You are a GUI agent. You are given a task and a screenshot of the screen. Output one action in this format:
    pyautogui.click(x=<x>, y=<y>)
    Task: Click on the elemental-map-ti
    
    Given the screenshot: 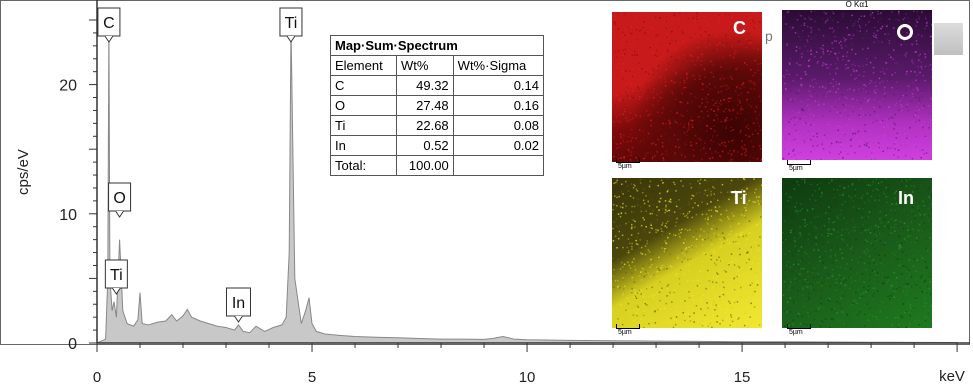 What is the action you would take?
    pyautogui.click(x=688, y=254)
    